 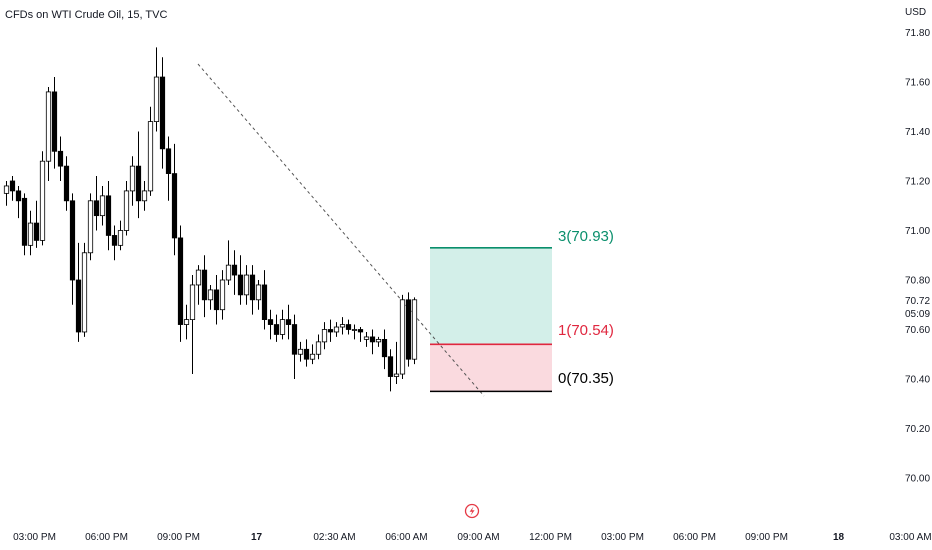 What do you see at coordinates (917, 479) in the screenshot?
I see `y-tick-label: 70.00` at bounding box center [917, 479].